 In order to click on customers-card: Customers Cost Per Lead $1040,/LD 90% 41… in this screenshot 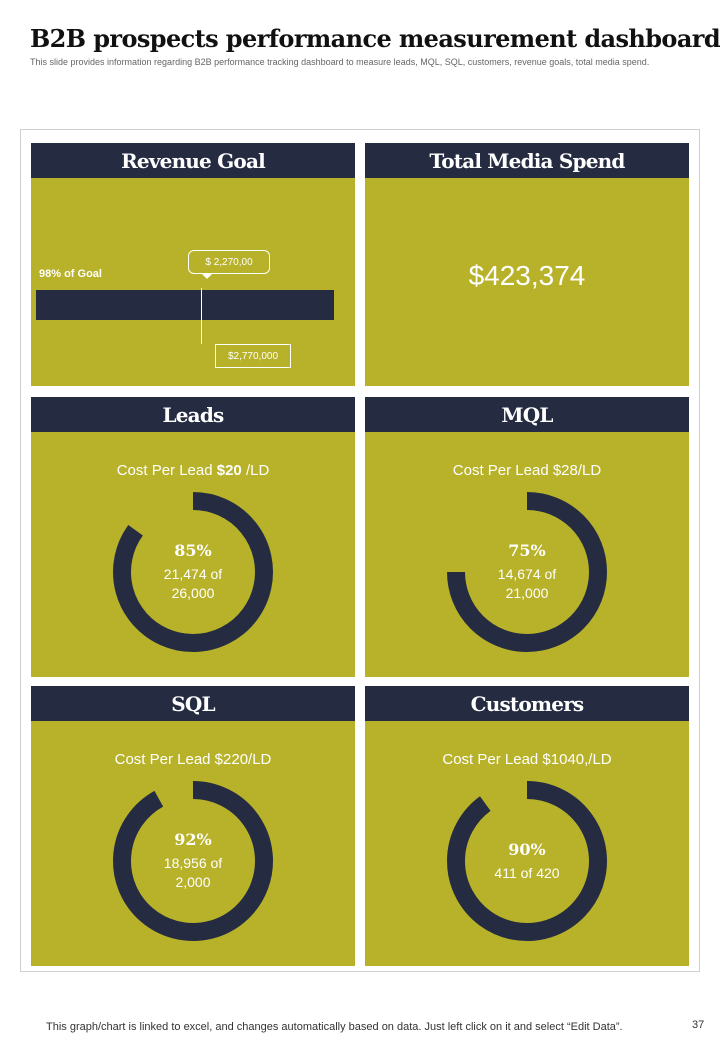, I will do `click(527, 826)`.